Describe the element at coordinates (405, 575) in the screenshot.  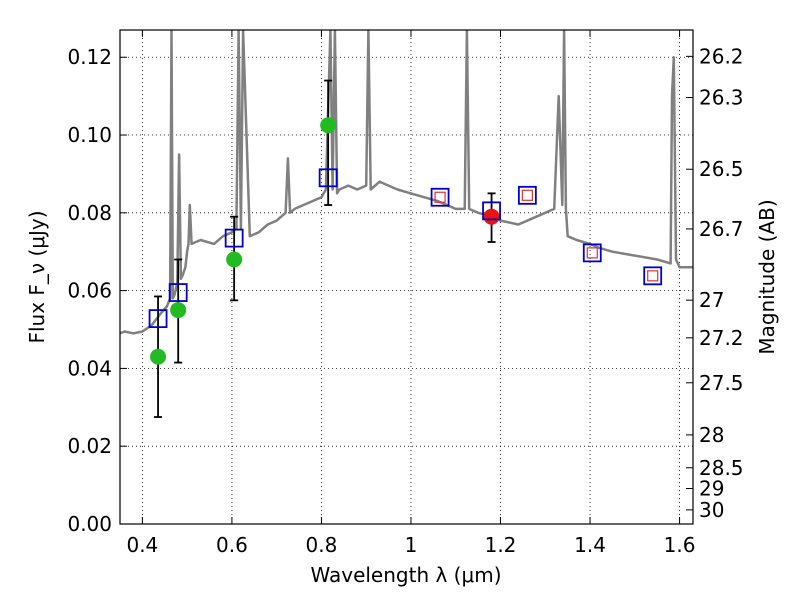
I see `x-axis-title: Wavelength λ (μm)` at that location.